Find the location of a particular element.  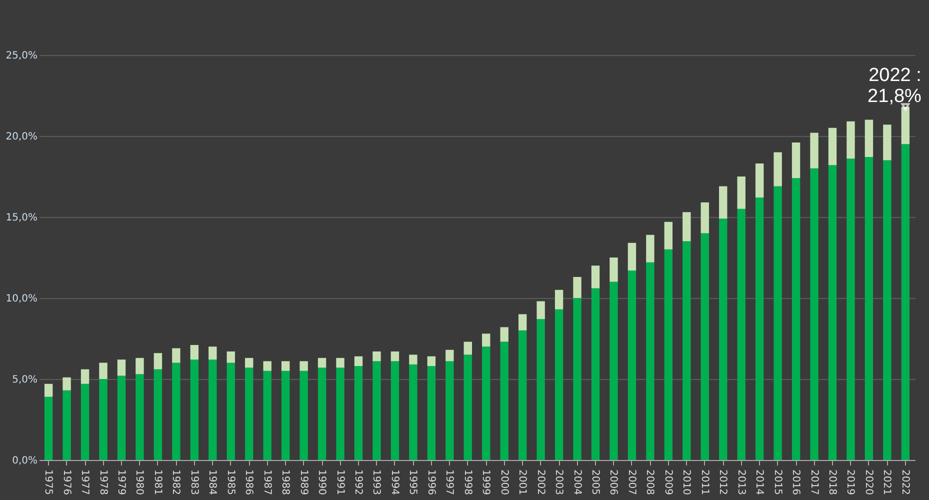

x-tick-label: 1994 is located at coordinates (394, 482).